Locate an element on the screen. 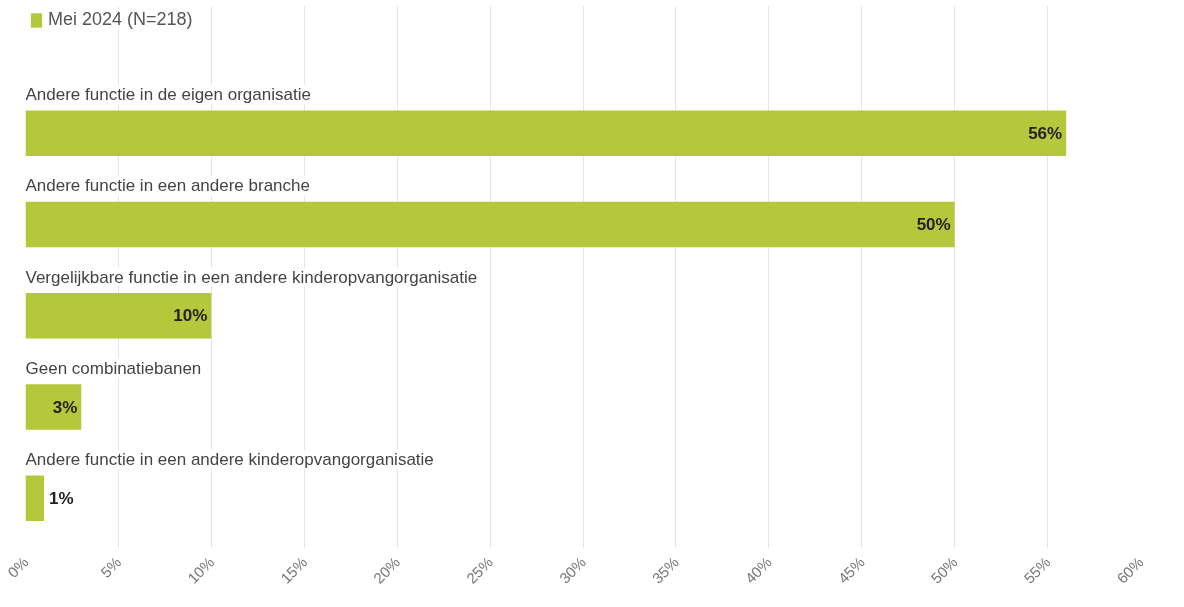  data-label: 10% is located at coordinates (190, 316).